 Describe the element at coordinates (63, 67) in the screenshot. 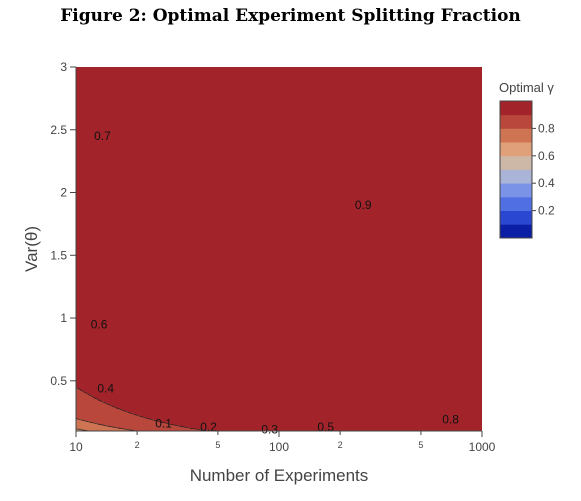

I see `y-tick-label: 3` at that location.